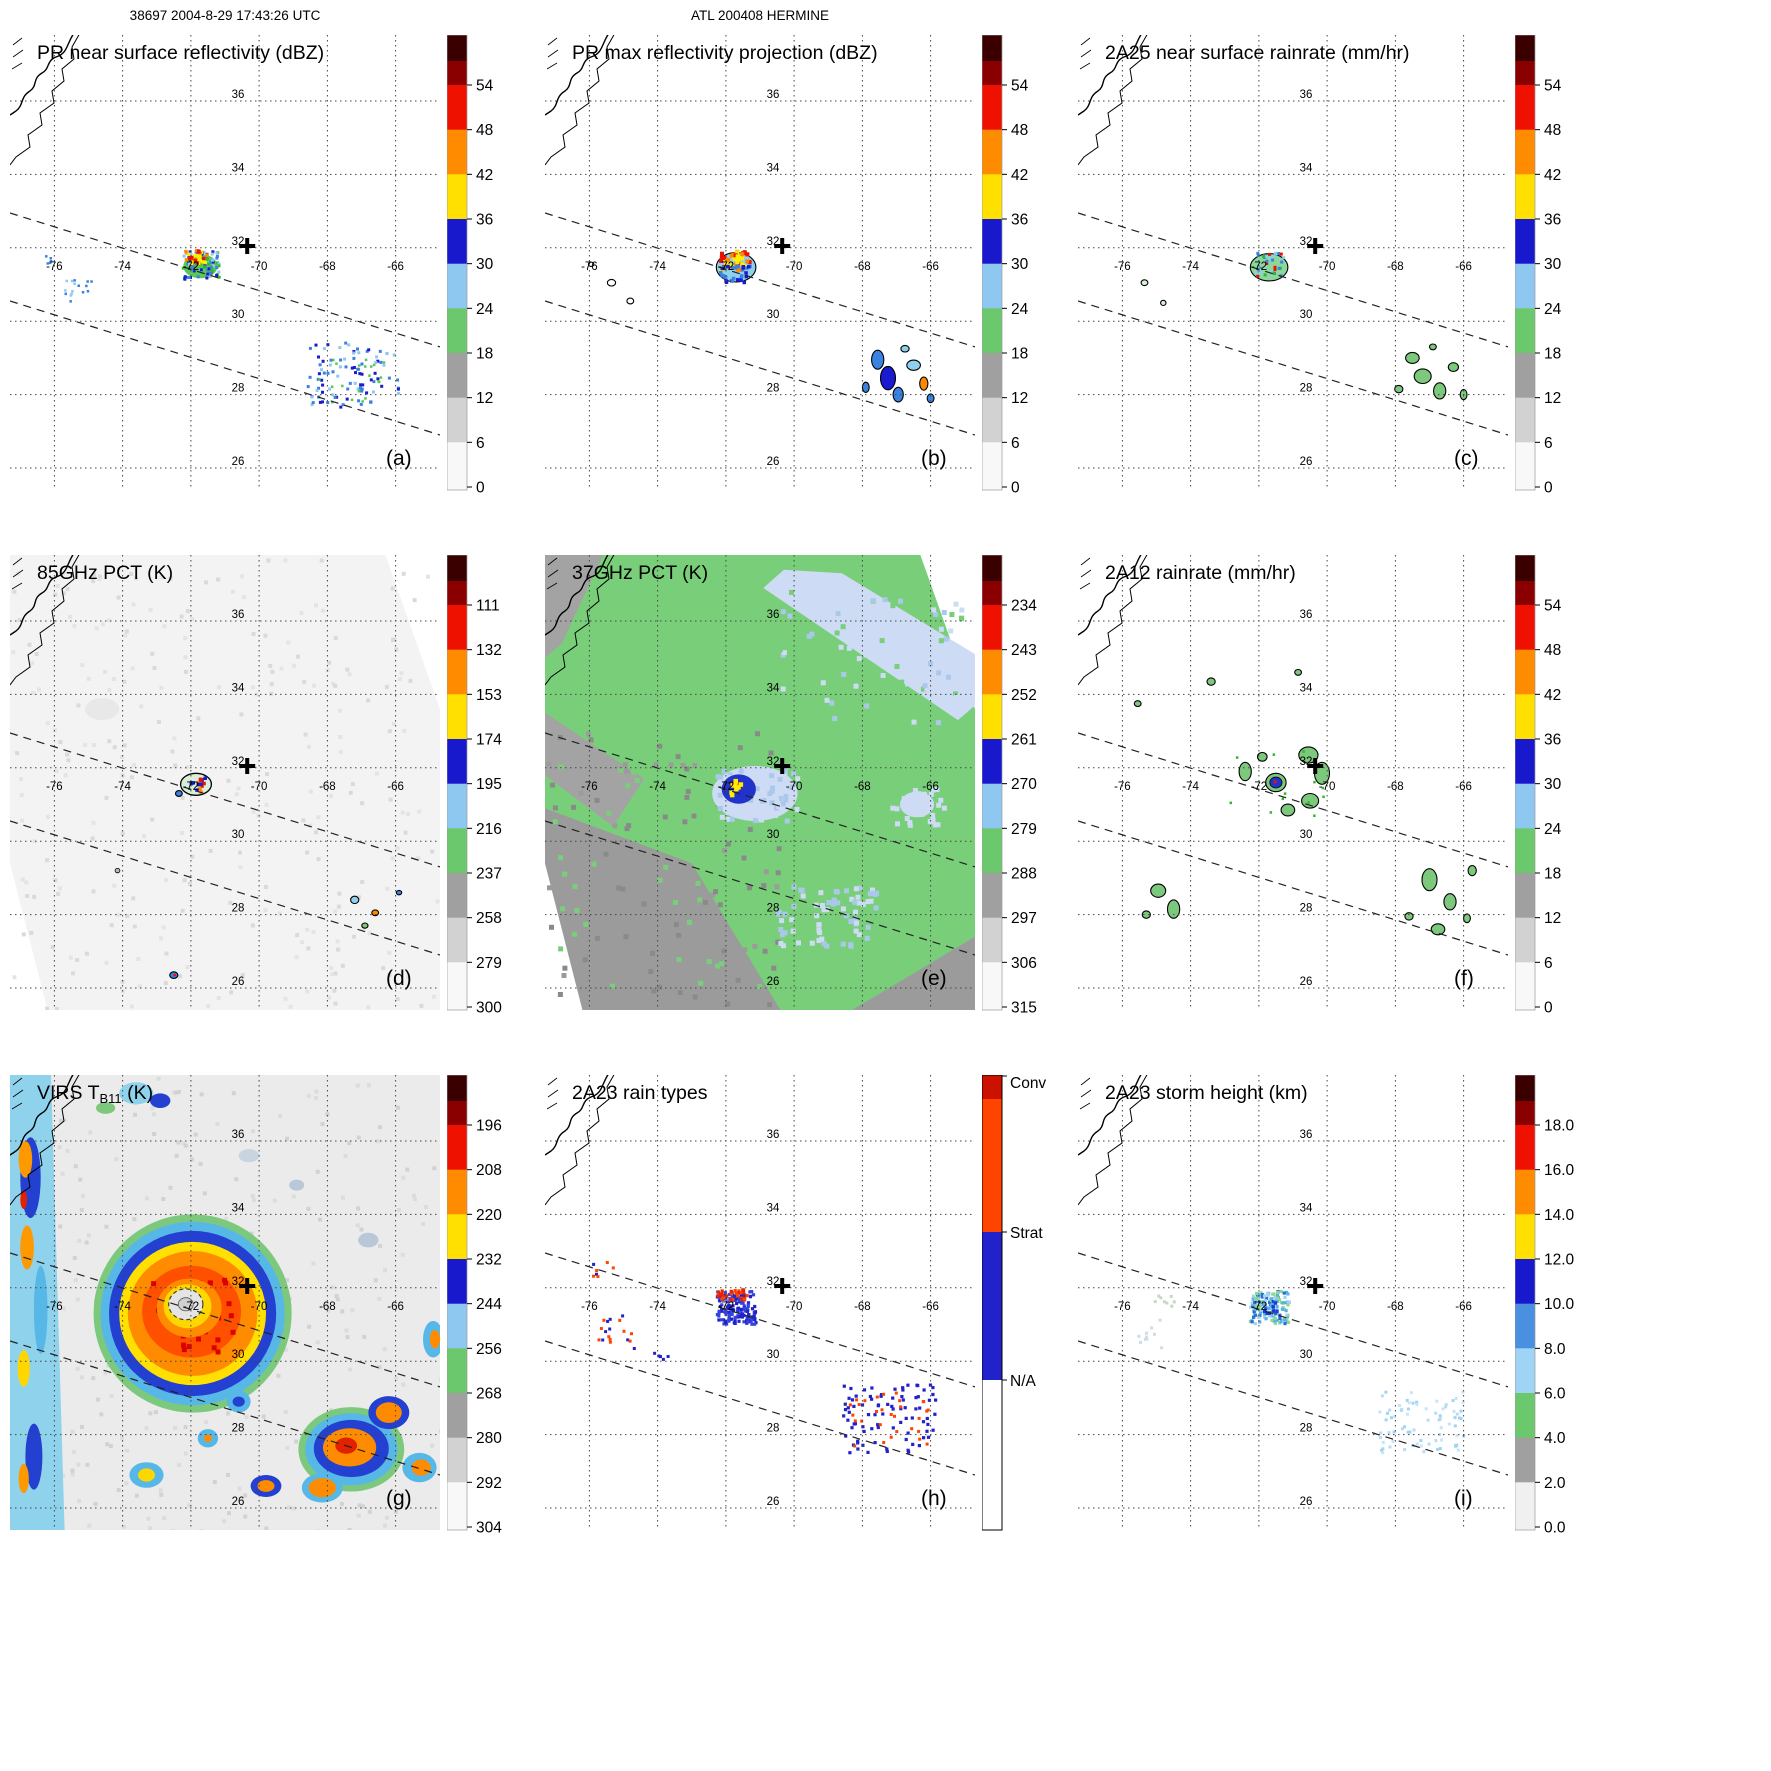  Describe the element at coordinates (1552, 175) in the screenshot. I see `svg-text: 42` at that location.